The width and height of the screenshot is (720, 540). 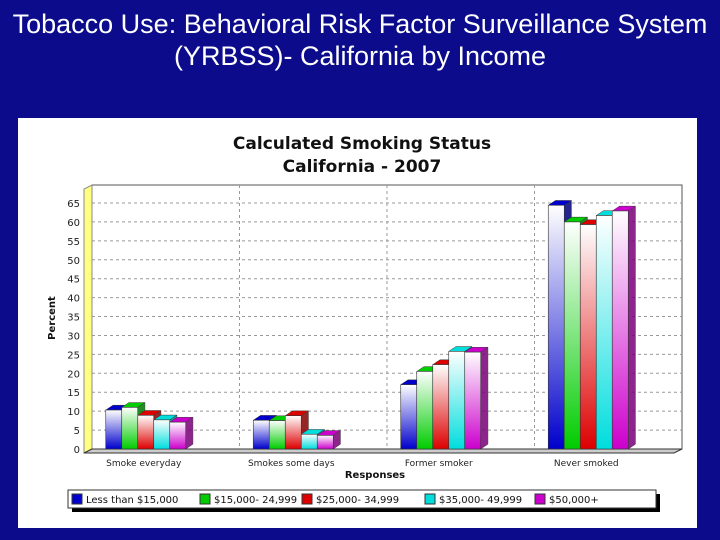 What do you see at coordinates (362, 144) in the screenshot?
I see `chart-title-line-1: Calculated Smoking Status` at bounding box center [362, 144].